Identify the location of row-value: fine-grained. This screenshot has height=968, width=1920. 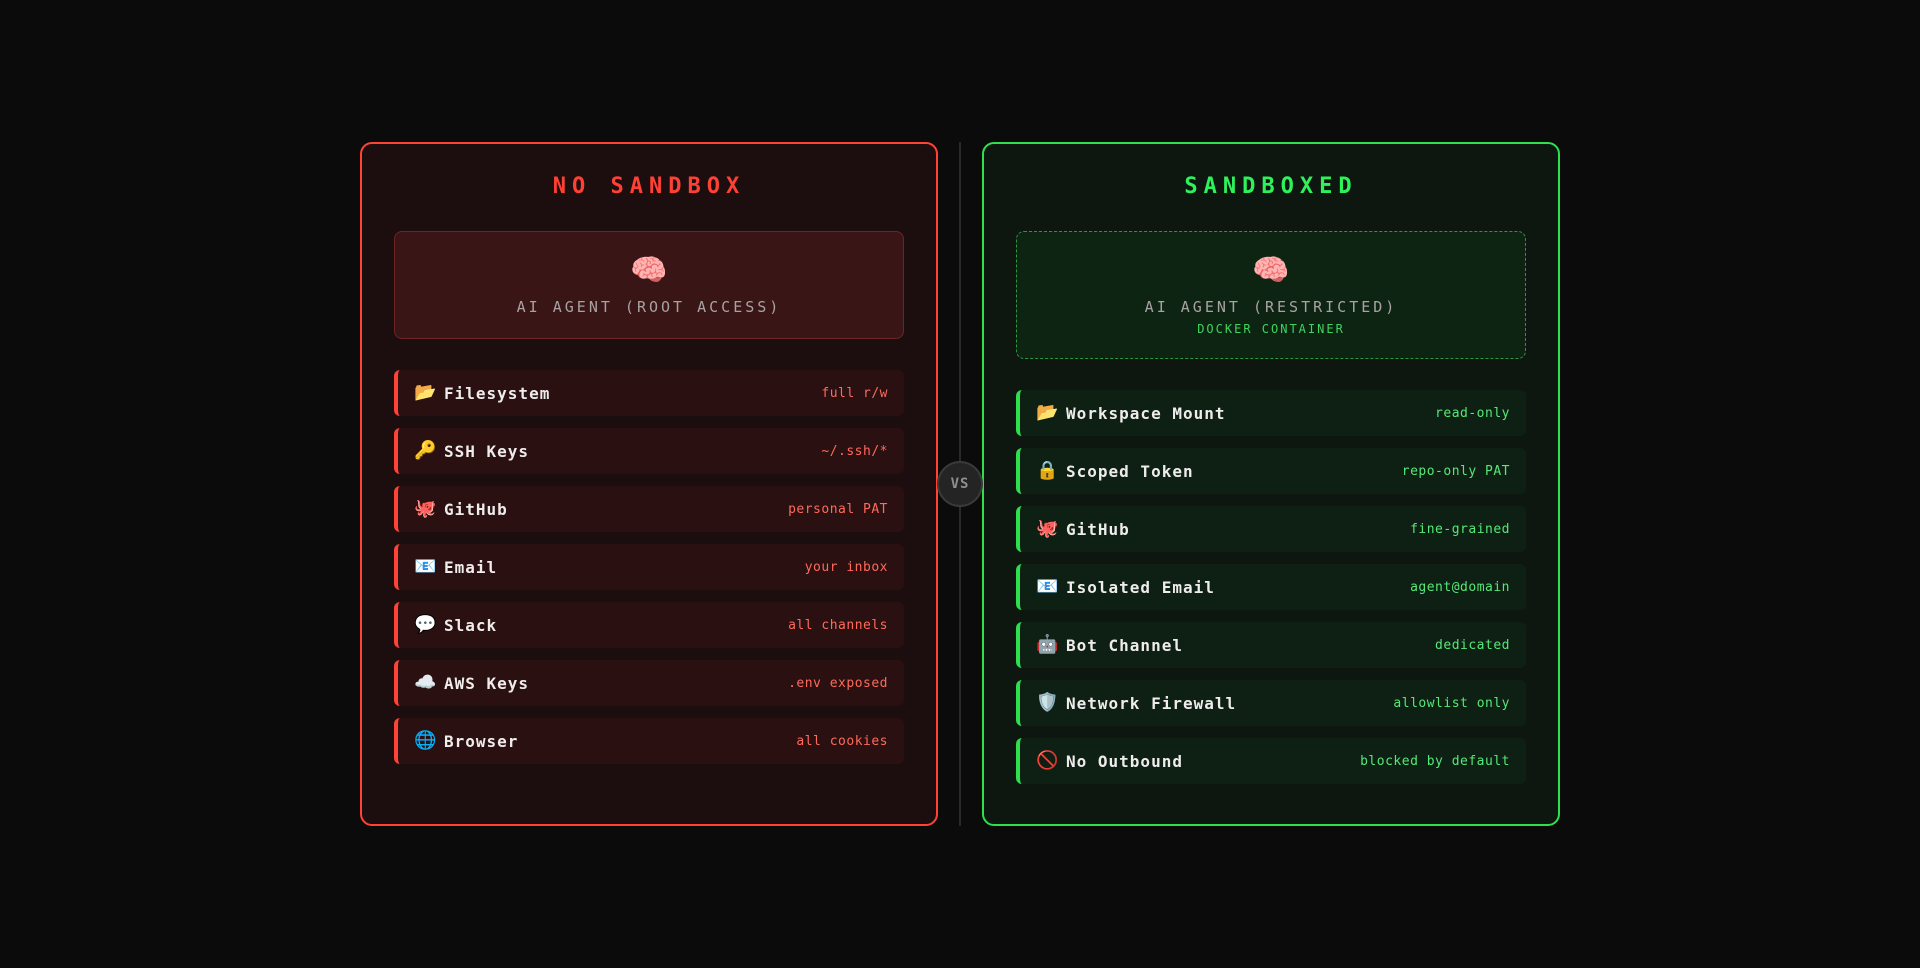
(1460, 529).